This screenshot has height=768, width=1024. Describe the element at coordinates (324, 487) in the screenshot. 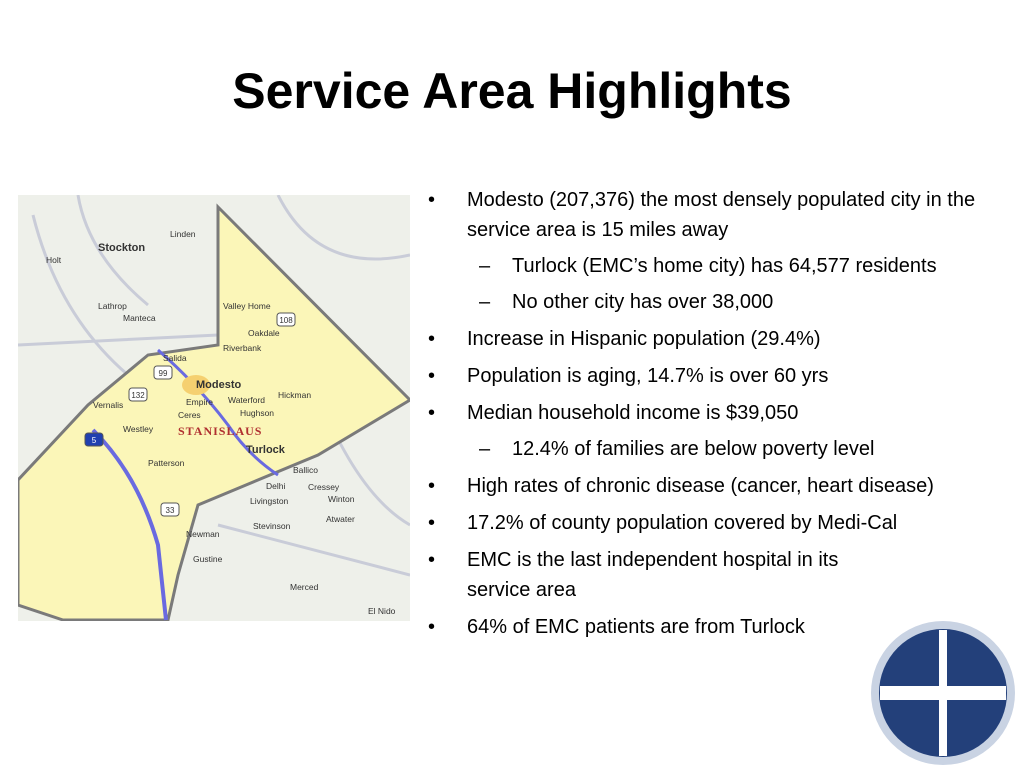

I see `place-label: Cressey` at that location.